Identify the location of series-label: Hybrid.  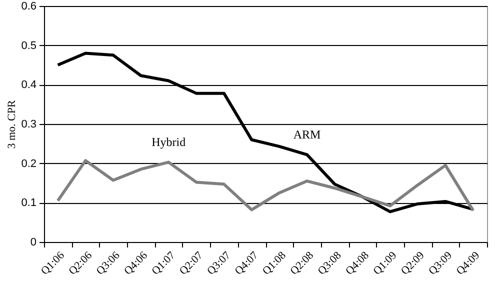
(169, 142).